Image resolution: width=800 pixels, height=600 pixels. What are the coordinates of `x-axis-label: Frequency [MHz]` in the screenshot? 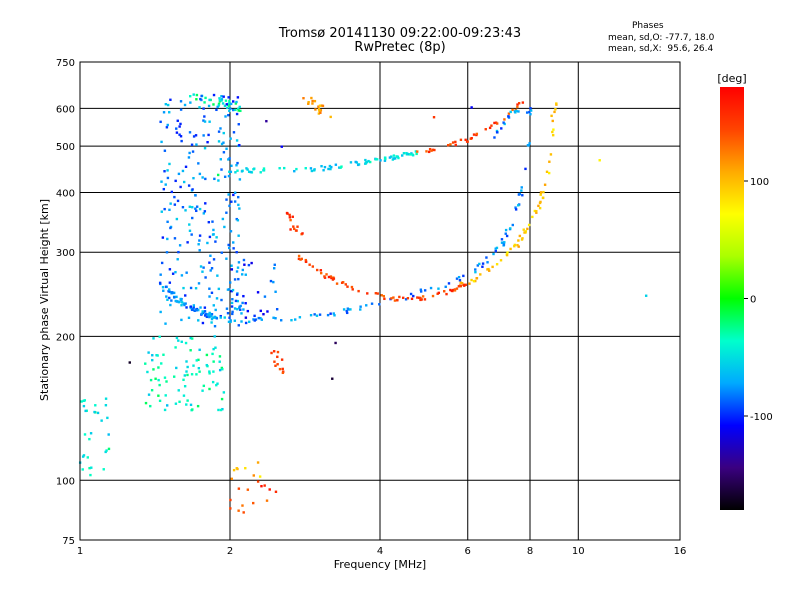 It's located at (380, 564).